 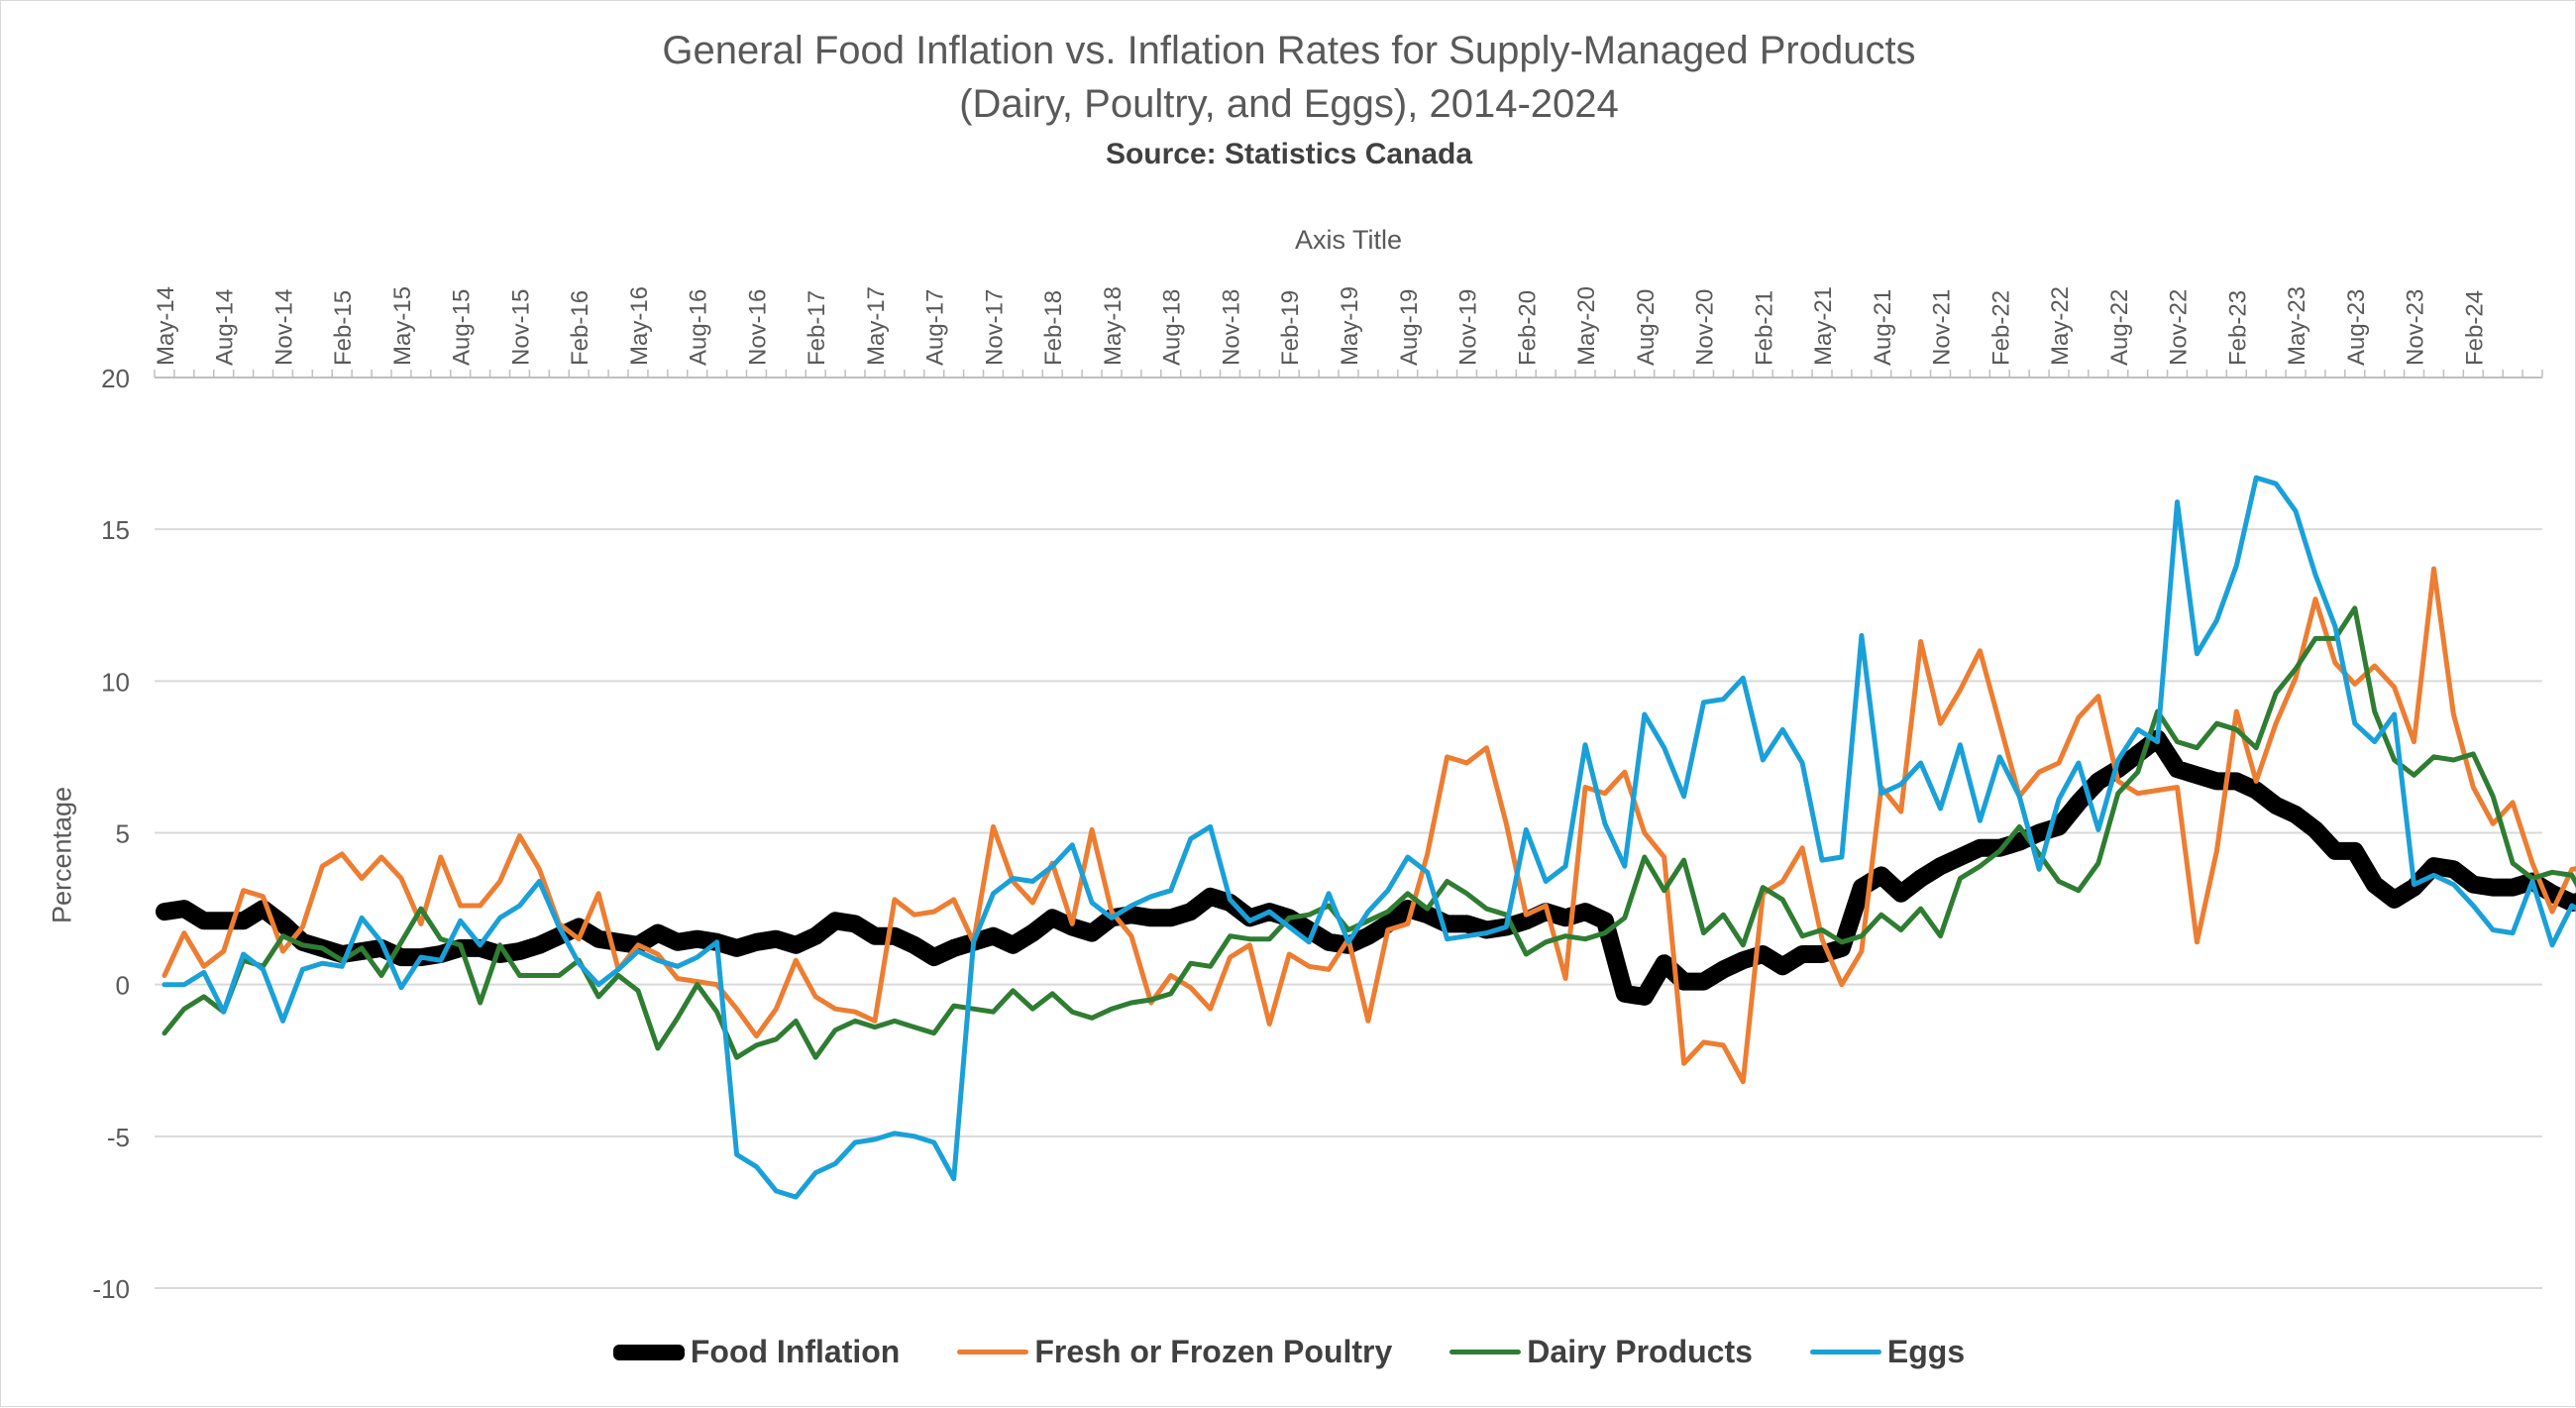 I want to click on x-tick-label: Feb-20, so click(x=1527, y=328).